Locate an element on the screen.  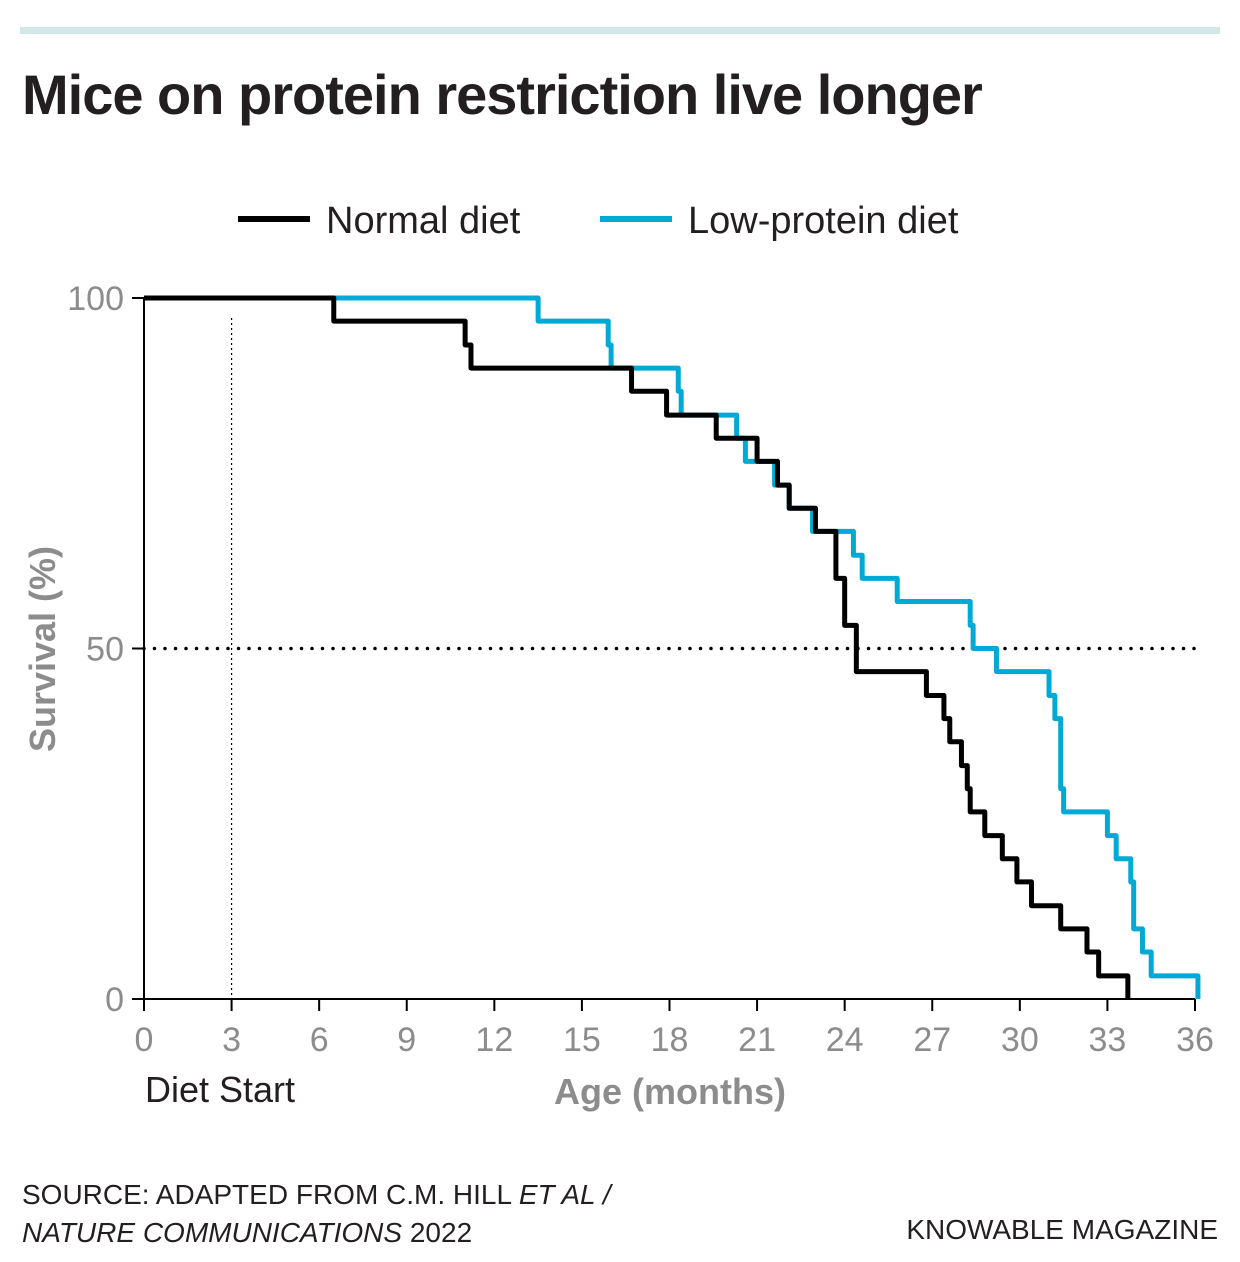
x-tick-label: 3 is located at coordinates (231, 1040).